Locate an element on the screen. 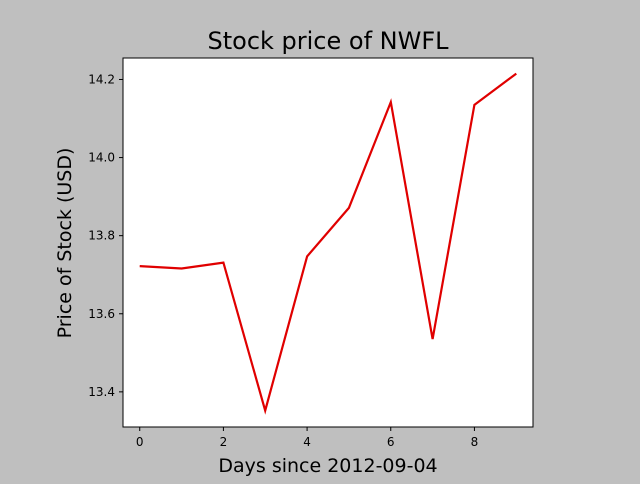  x-axis-ticks: 0 2 4 6 8 is located at coordinates (307, 438).